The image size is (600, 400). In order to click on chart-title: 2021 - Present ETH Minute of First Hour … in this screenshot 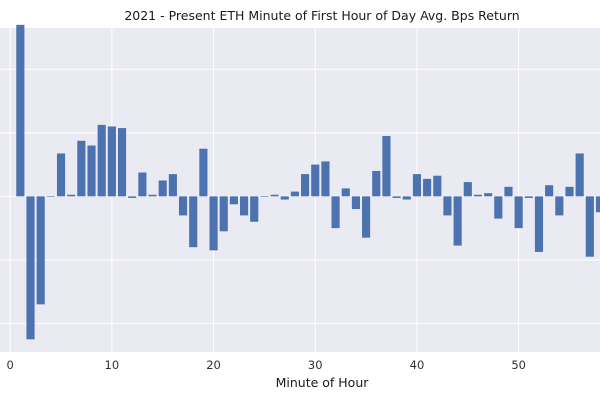, I will do `click(321, 15)`.